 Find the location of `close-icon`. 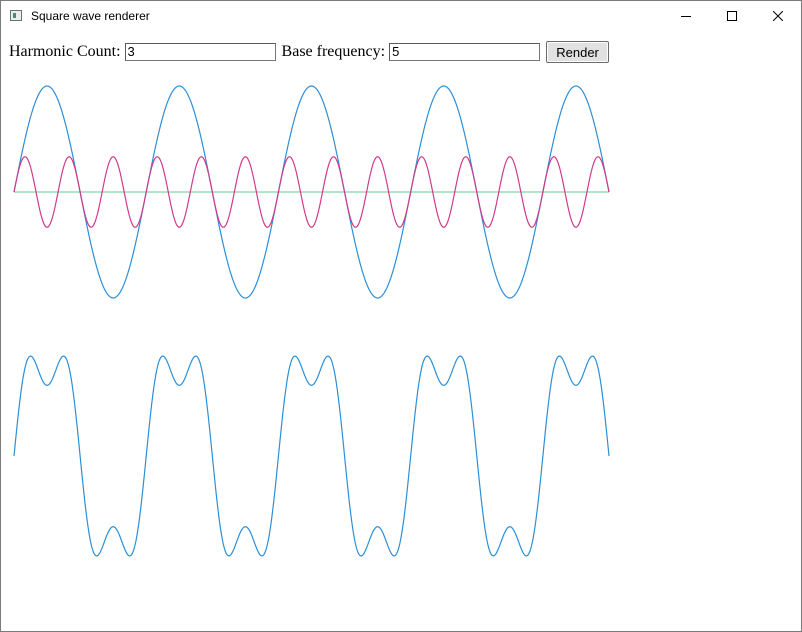

close-icon is located at coordinates (778, 16).